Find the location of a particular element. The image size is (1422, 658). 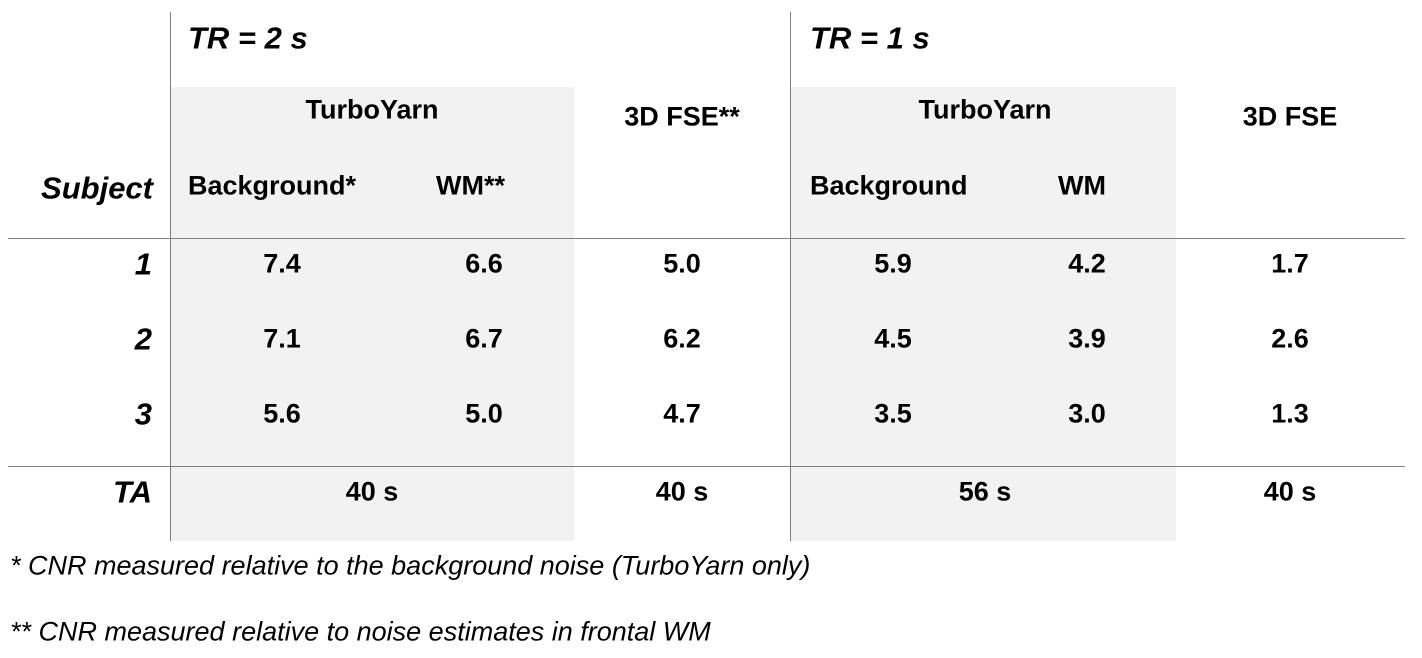

fse-header: 3D FSE** is located at coordinates (682, 116).